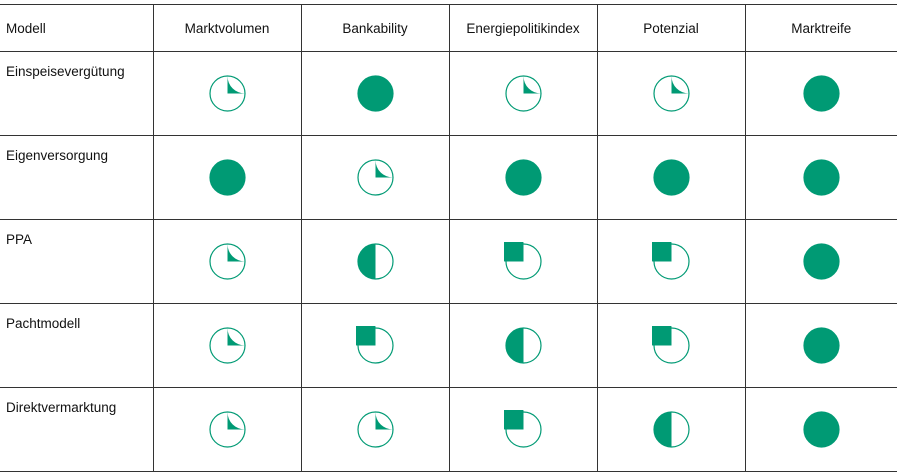 The width and height of the screenshot is (899, 472). Describe the element at coordinates (77, 28) in the screenshot. I see `model-column-header: Modell` at that location.